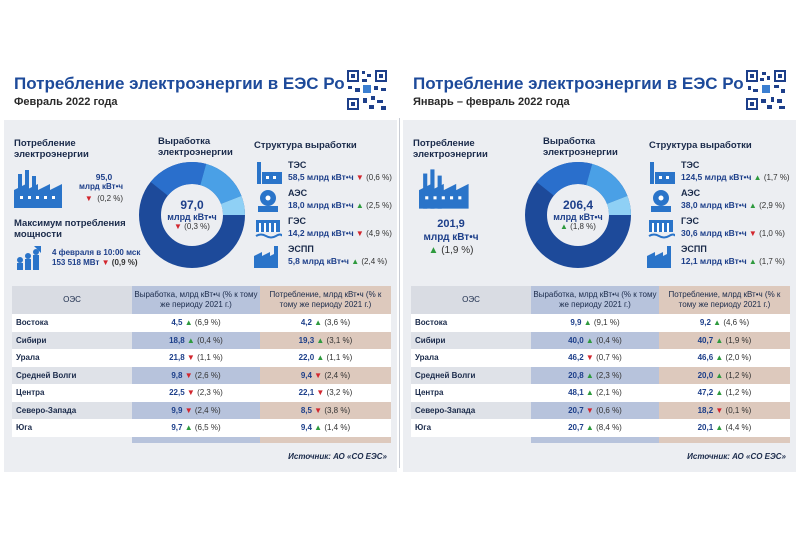 The height and width of the screenshot is (533, 800). I want to click on donut-segment-aes, so click(192, 215).